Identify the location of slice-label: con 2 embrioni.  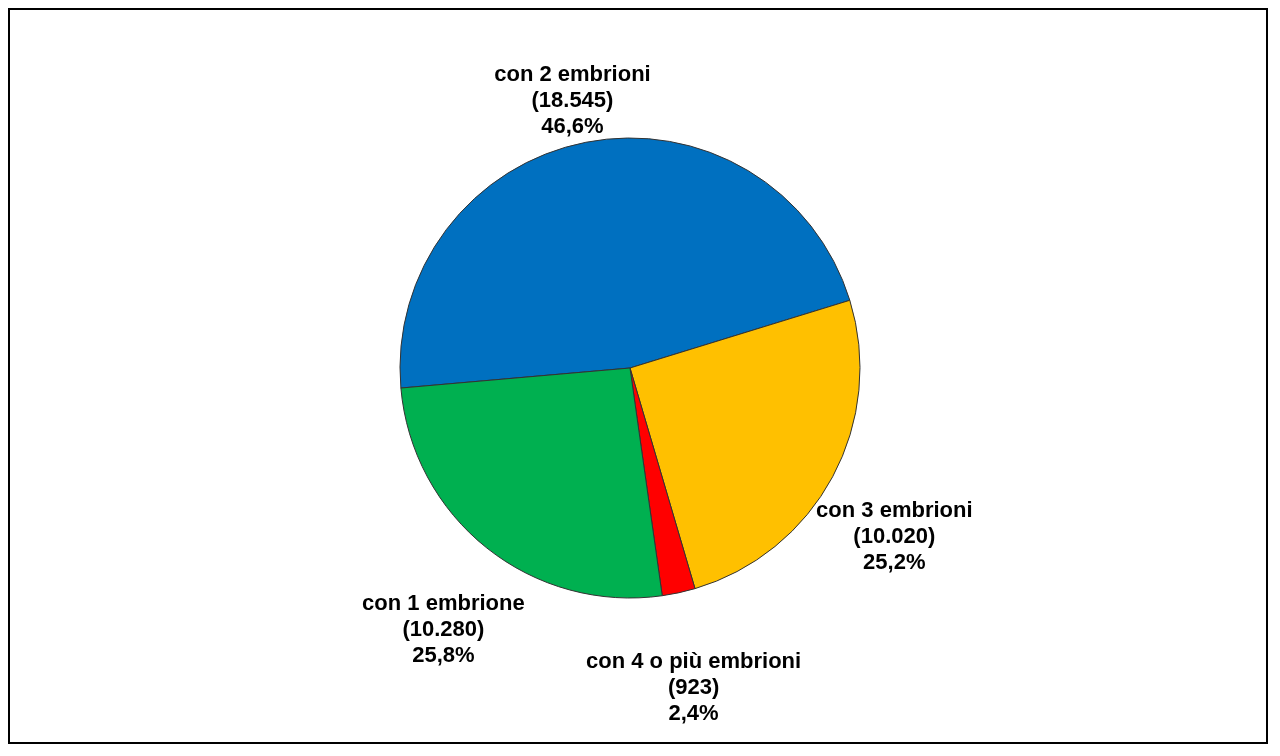
(572, 73).